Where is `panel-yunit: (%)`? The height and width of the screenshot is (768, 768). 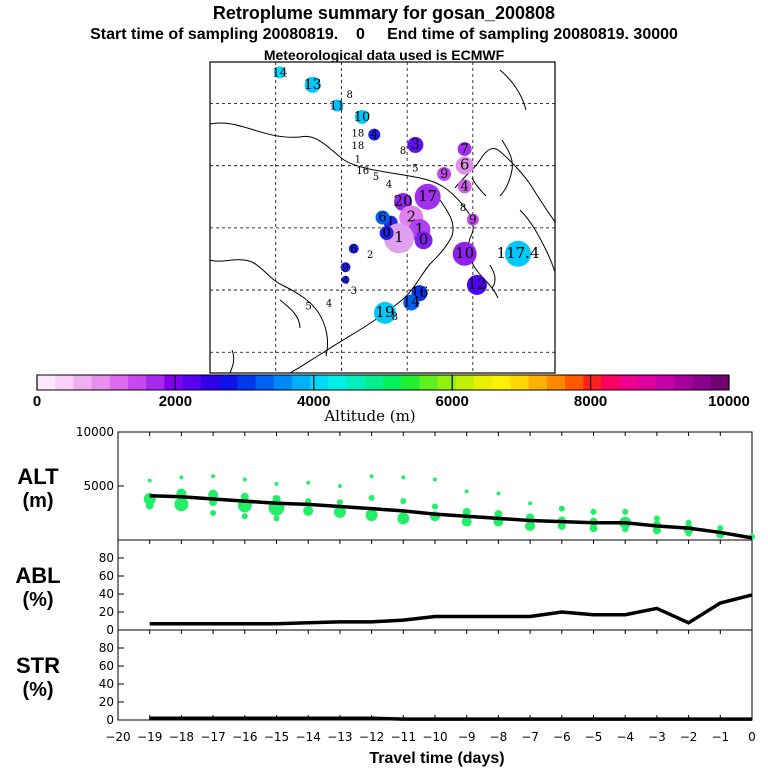 panel-yunit: (%) is located at coordinates (37, 600).